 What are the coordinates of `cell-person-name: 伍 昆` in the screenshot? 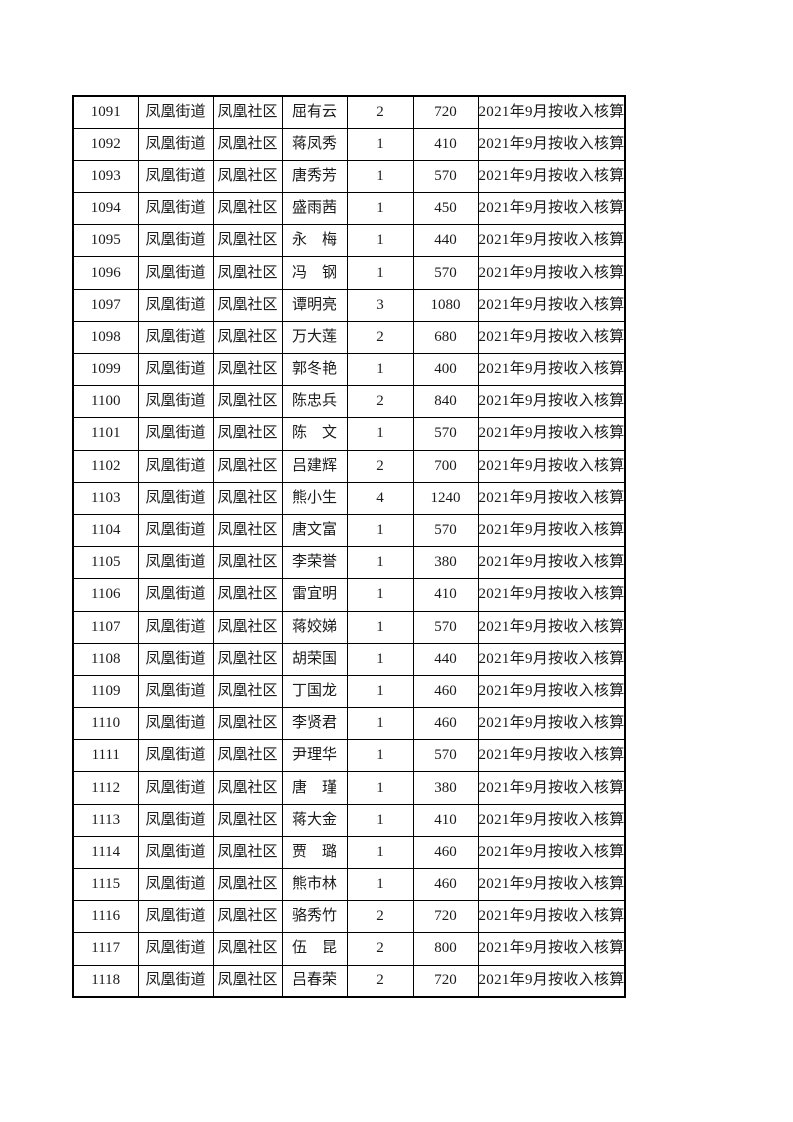 It's located at (314, 949).